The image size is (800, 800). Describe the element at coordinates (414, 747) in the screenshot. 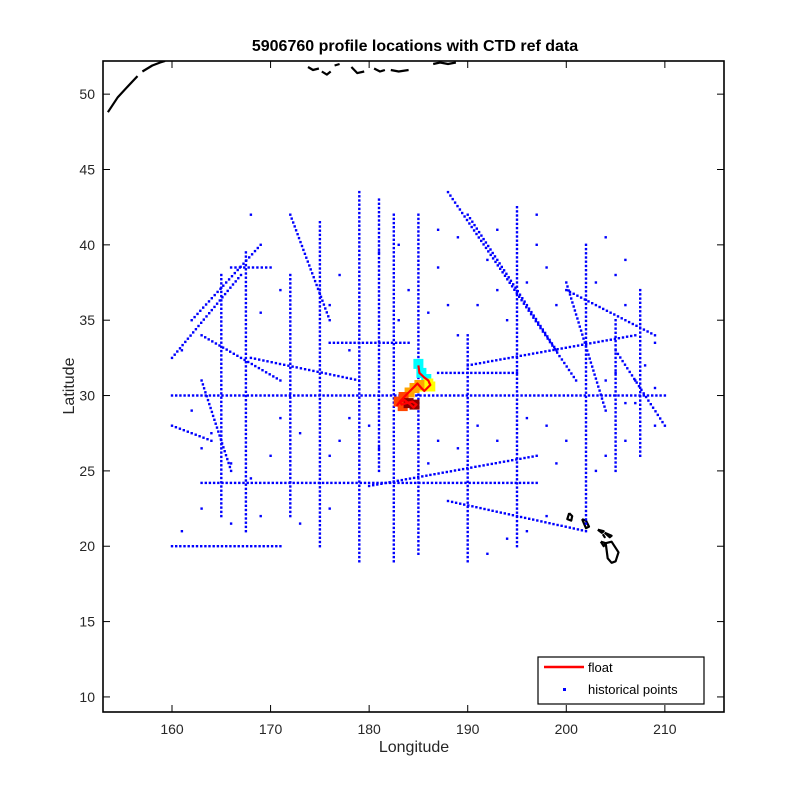

I see `x-axis-label: Longitude` at that location.